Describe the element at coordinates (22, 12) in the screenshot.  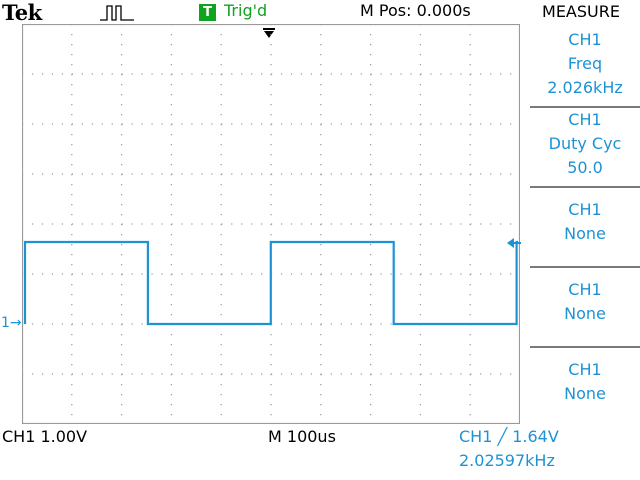
I see `brand-logo: Tek` at that location.